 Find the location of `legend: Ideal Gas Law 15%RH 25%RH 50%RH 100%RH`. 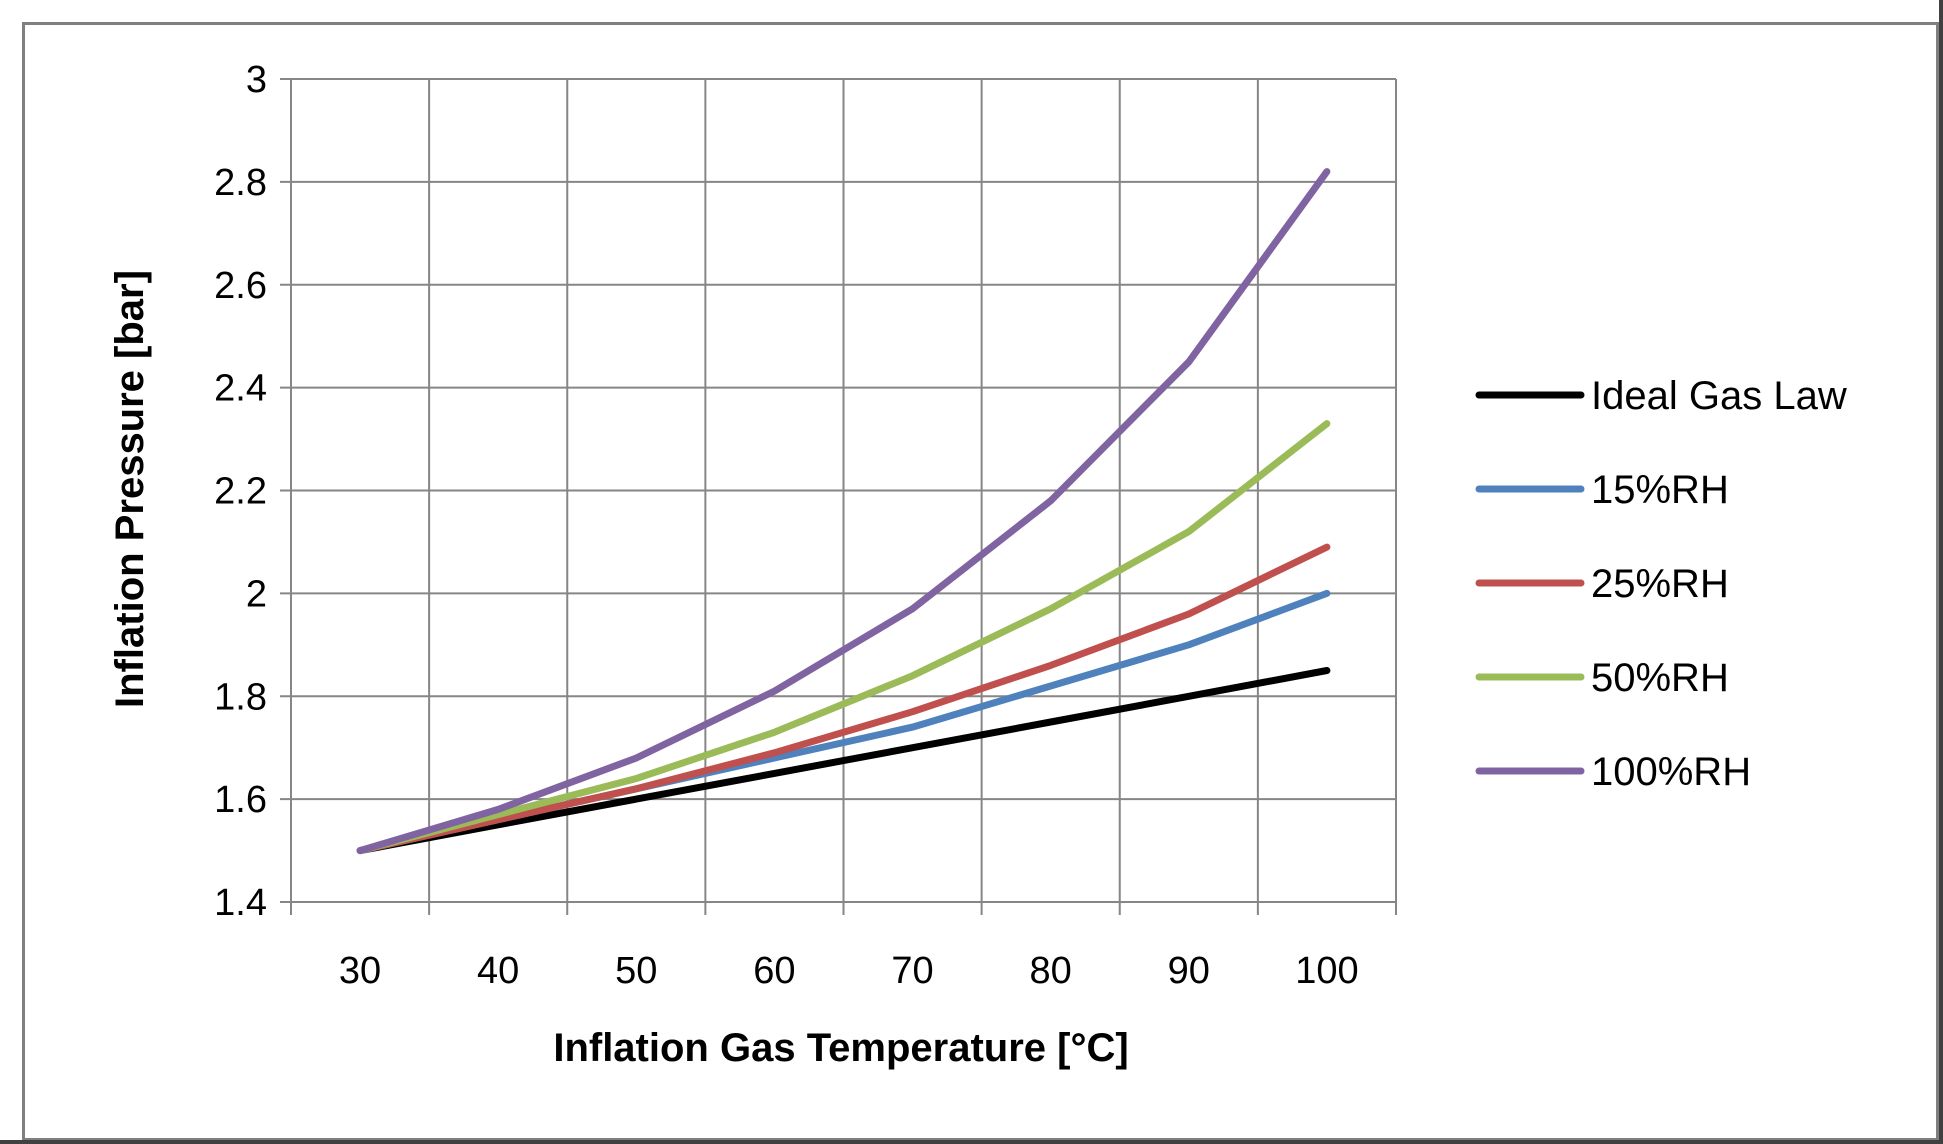

legend: Ideal Gas Law 15%RH 25%RH 50%RH 100%RH is located at coordinates (1661, 584).